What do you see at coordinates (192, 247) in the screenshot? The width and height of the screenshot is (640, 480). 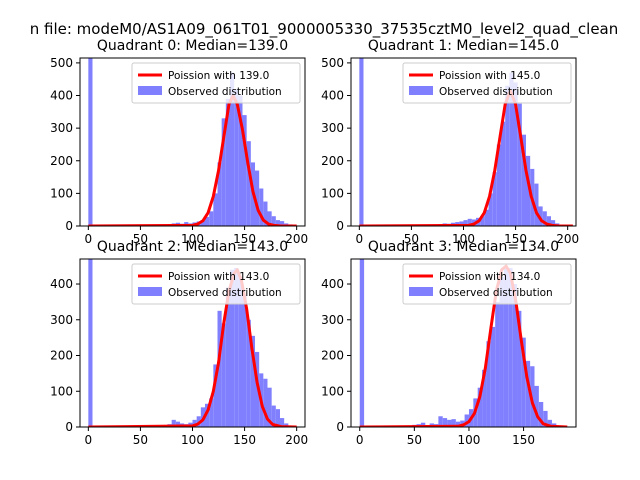 I see `subplot-title: Quadrant 2: Median=143.0` at bounding box center [192, 247].